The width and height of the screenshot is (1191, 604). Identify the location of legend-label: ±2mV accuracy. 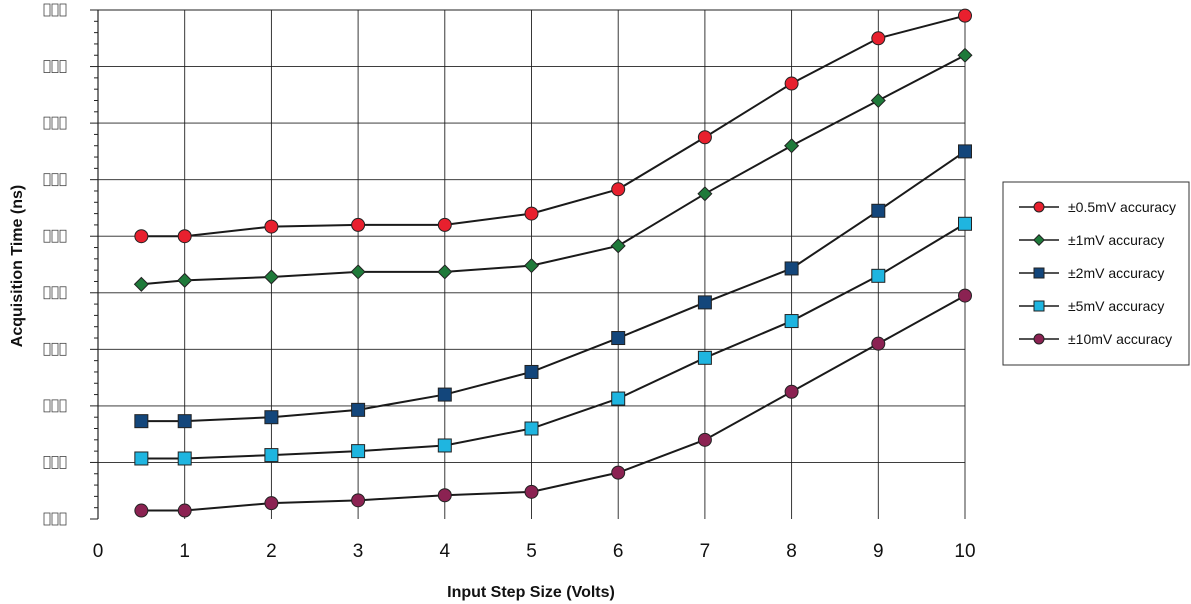
(1116, 273).